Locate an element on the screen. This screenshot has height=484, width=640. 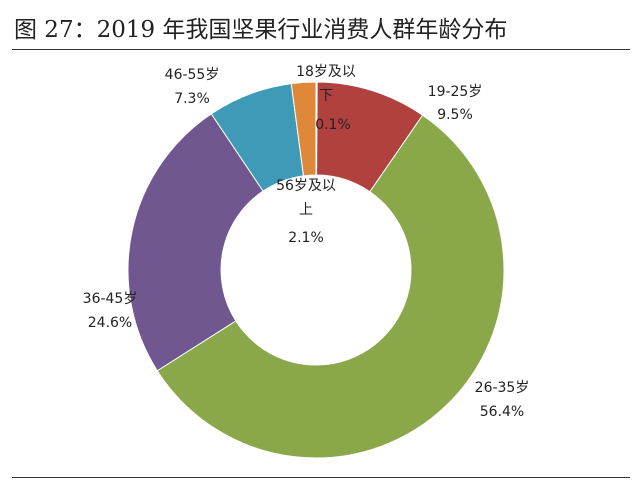
data-label: 9.5% is located at coordinates (455, 115).